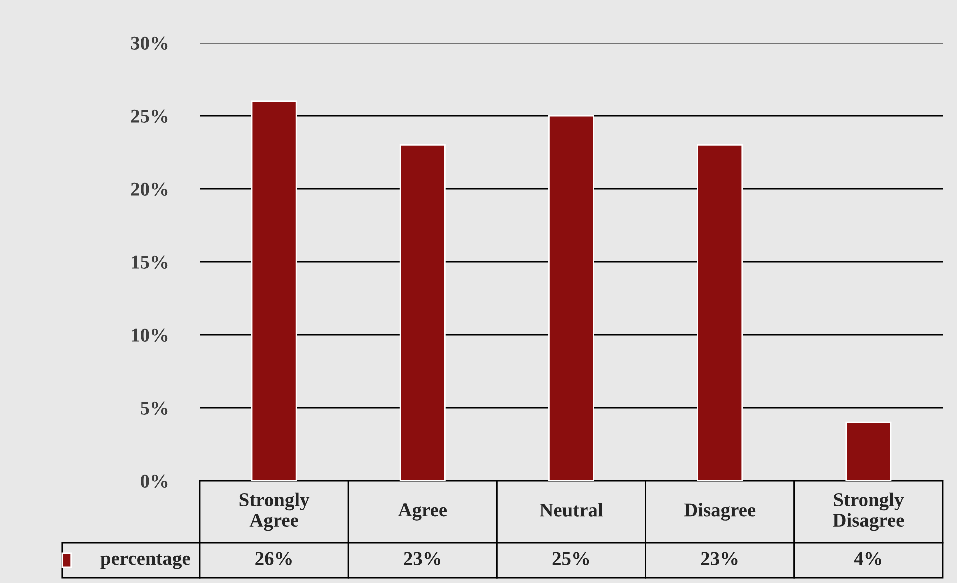 Image resolution: width=957 pixels, height=583 pixels. I want to click on y-tick-label: 30%, so click(149, 43).